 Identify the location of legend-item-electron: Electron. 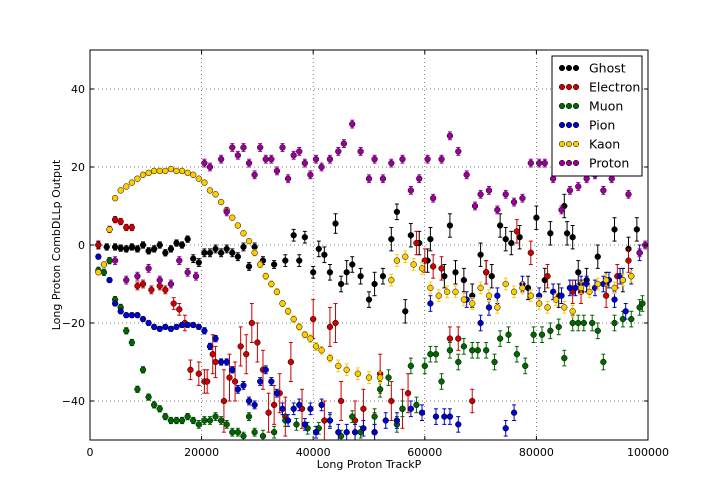
(599, 87).